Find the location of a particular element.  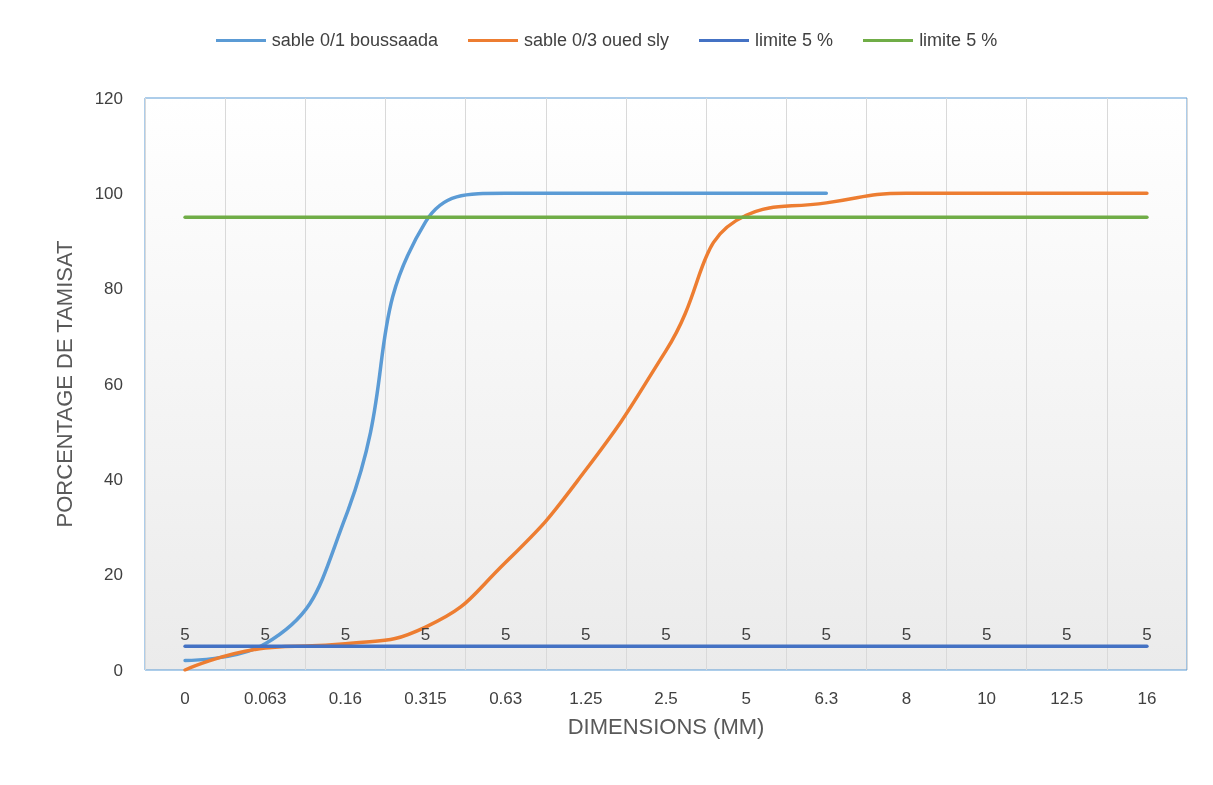

x-tick-label: 8 is located at coordinates (906, 698).